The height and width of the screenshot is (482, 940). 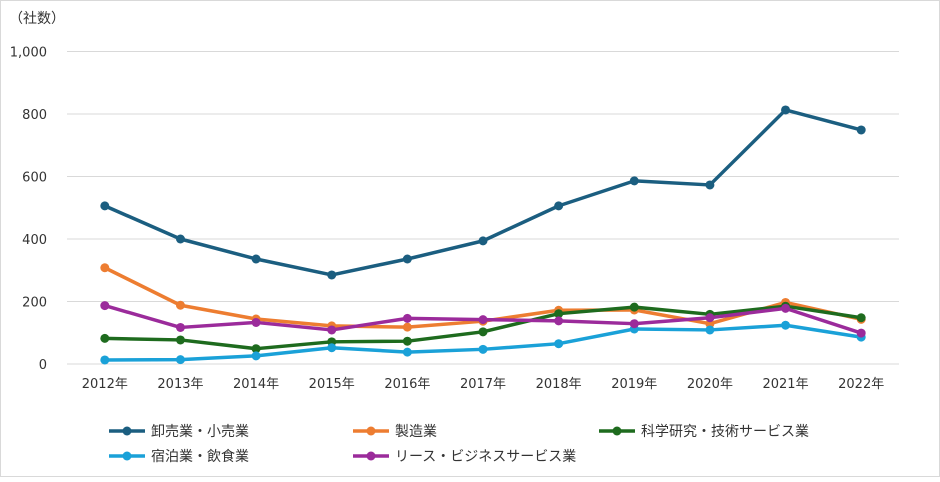 I want to click on x-tick-label: 2013年, so click(x=180, y=384).